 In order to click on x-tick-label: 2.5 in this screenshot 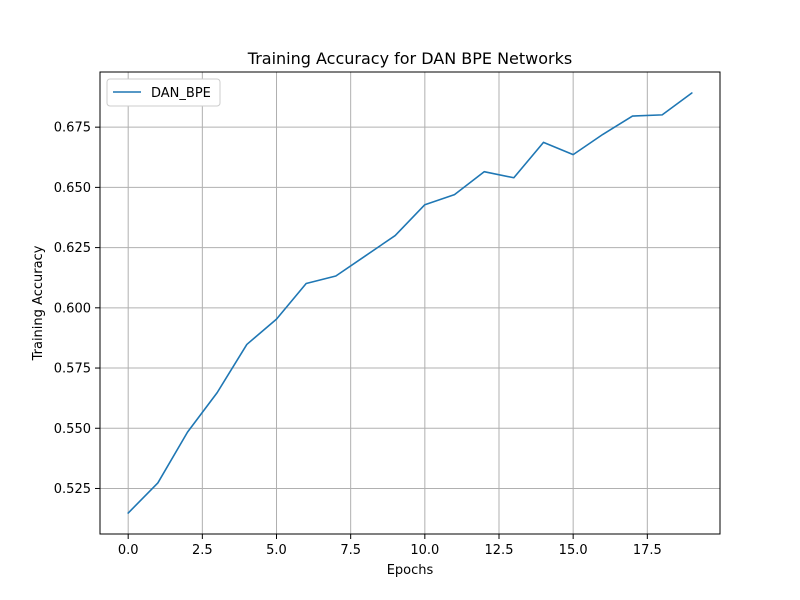, I will do `click(202, 550)`.